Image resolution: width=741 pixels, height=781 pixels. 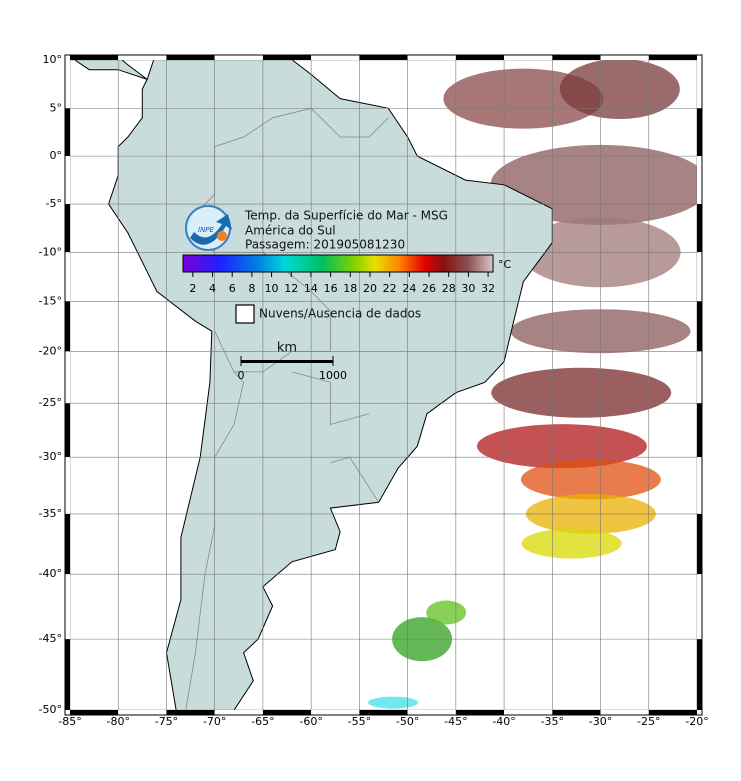 I want to click on lon-tick-label: -75°, so click(x=166, y=721).